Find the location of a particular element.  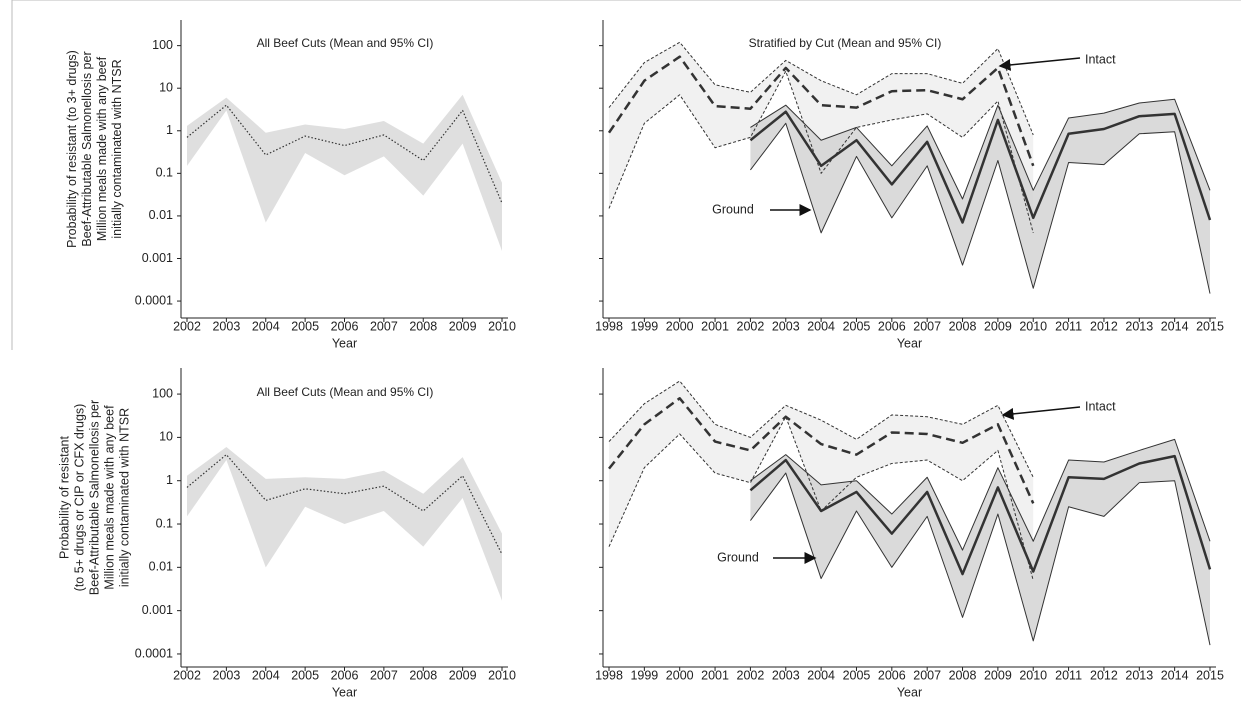

x-tick-label: 2012 is located at coordinates (1104, 675).